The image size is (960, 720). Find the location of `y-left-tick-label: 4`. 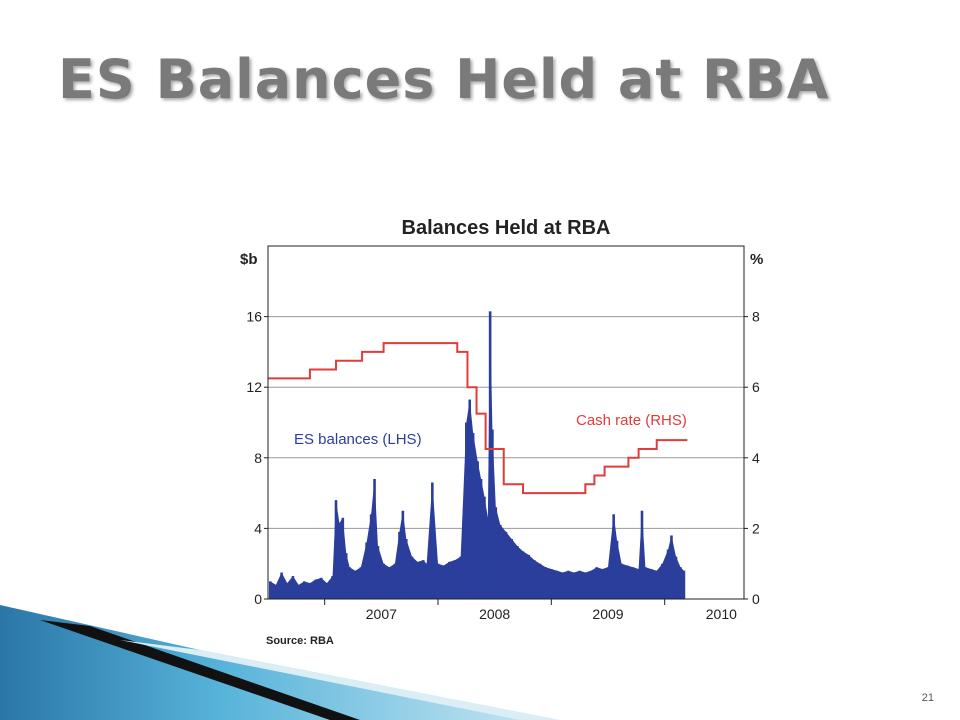

y-left-tick-label: 4 is located at coordinates (258, 528).